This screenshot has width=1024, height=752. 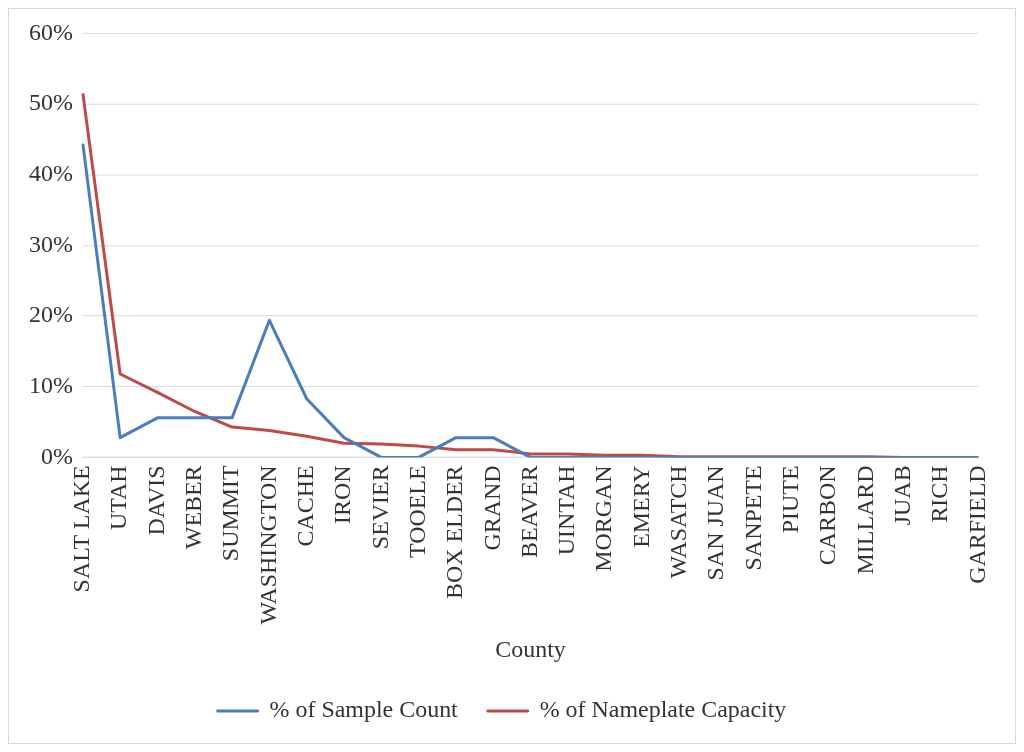 I want to click on x-tick-label: SAN JUAN, so click(x=715, y=523).